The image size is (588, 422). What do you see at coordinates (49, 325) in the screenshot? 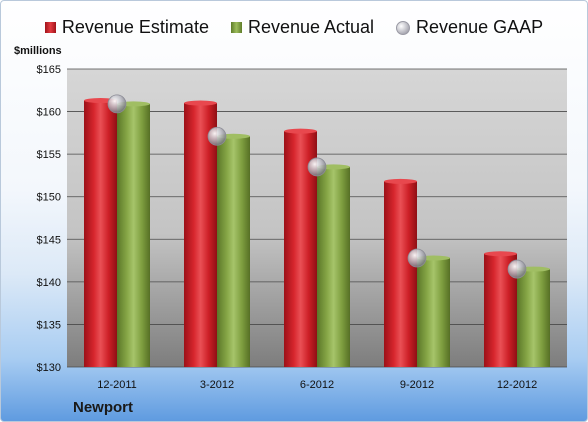
I see `y-tick-label: $135` at bounding box center [49, 325].